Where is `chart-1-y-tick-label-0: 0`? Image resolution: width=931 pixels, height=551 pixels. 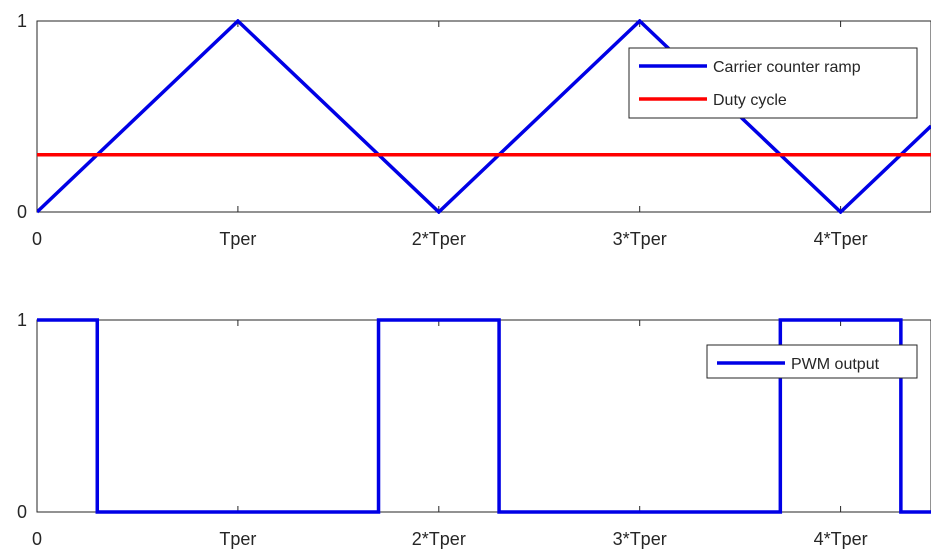 chart-1-y-tick-label-0: 0 is located at coordinates (22, 512).